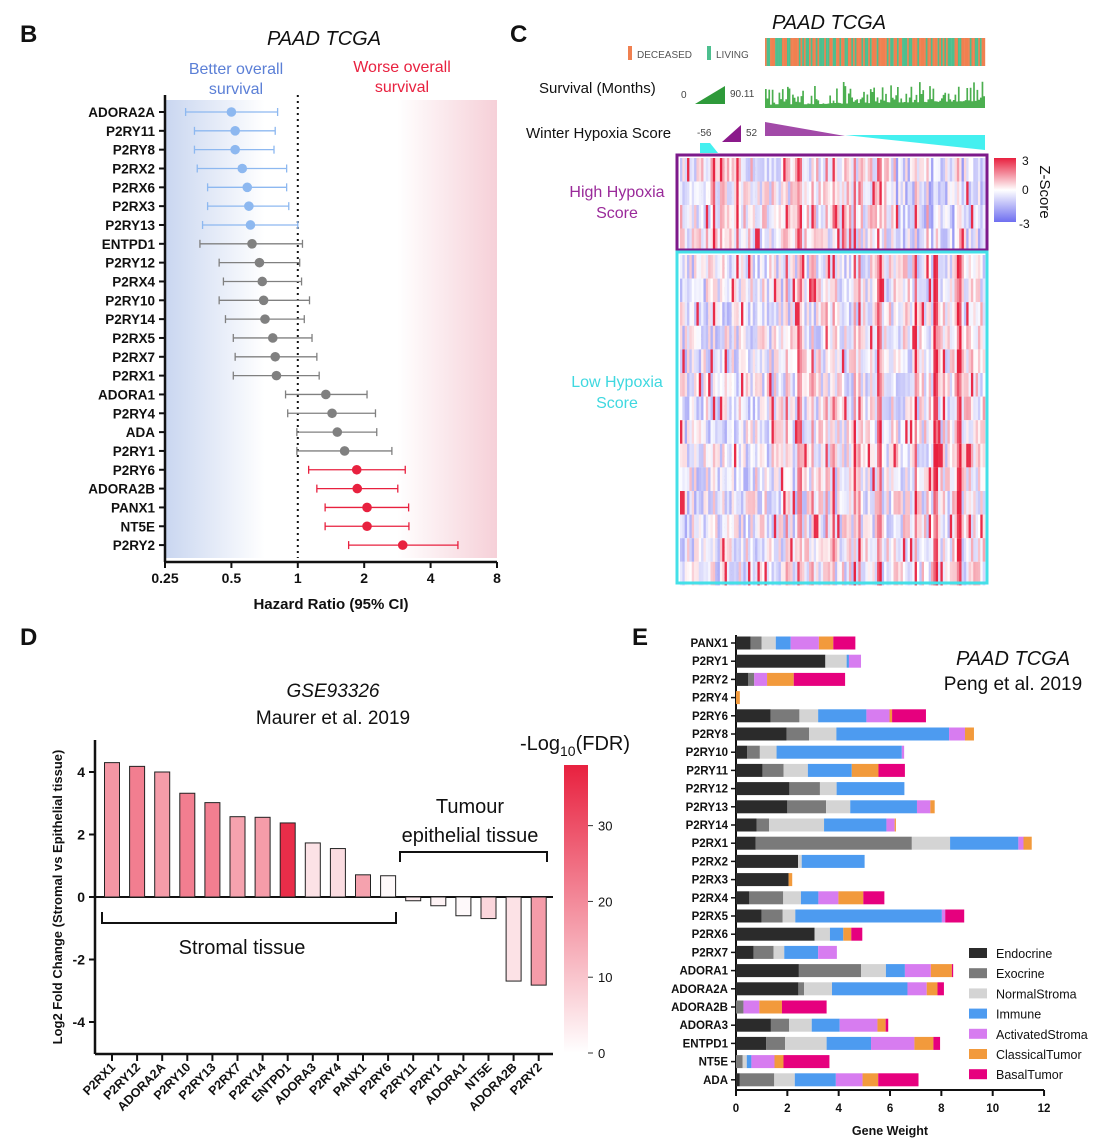 This screenshot has width=1100, height=1142. I want to click on bar-segment-normalstroma, so click(838, 807).